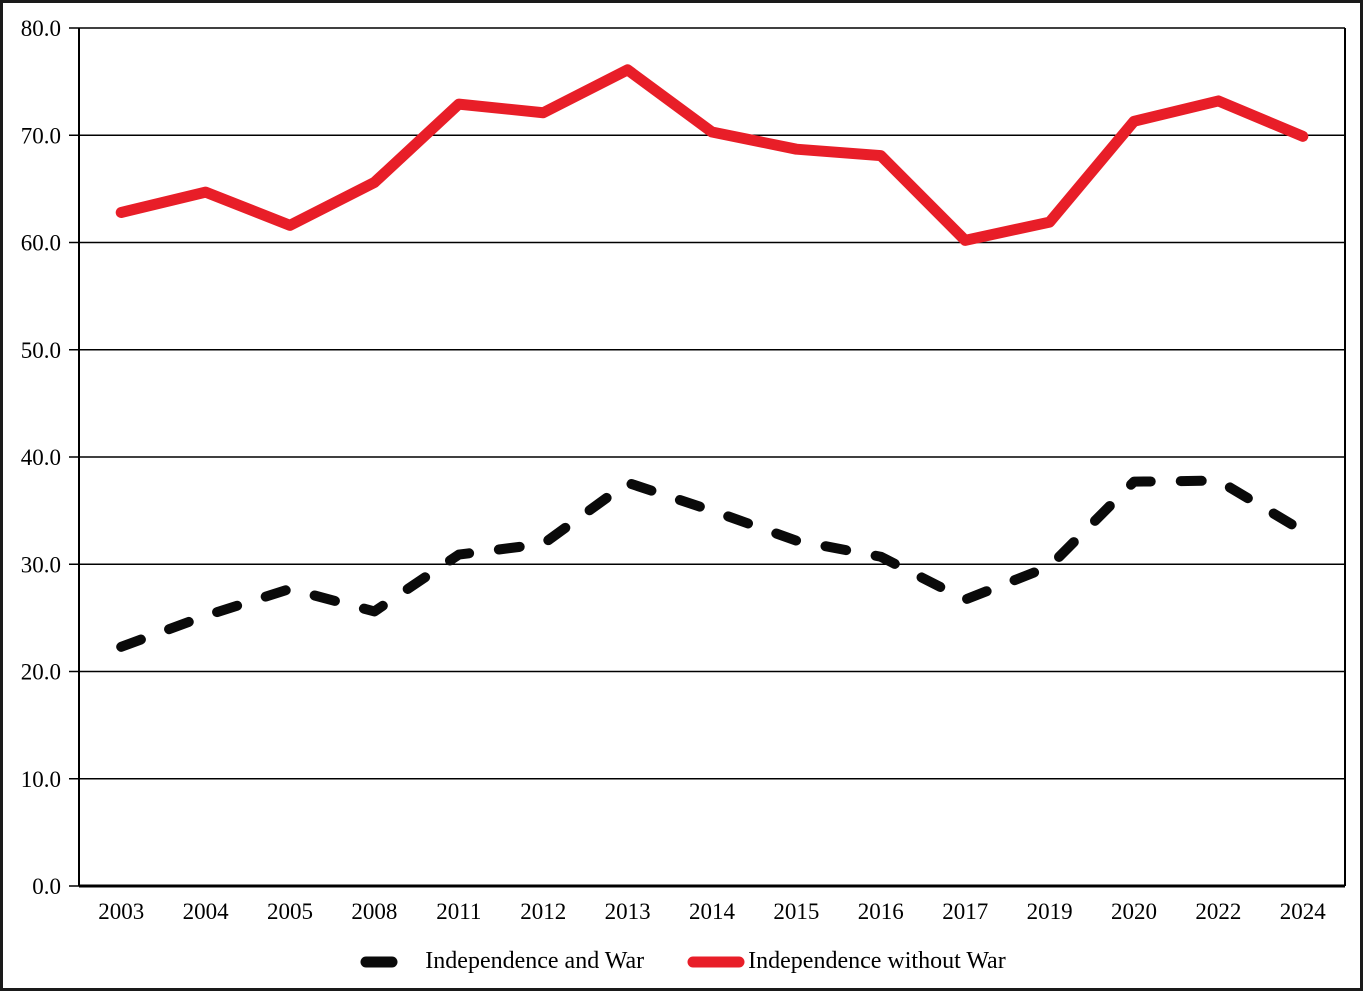 This screenshot has width=1363, height=991. What do you see at coordinates (206, 911) in the screenshot?
I see `x-axis-label: 2004` at bounding box center [206, 911].